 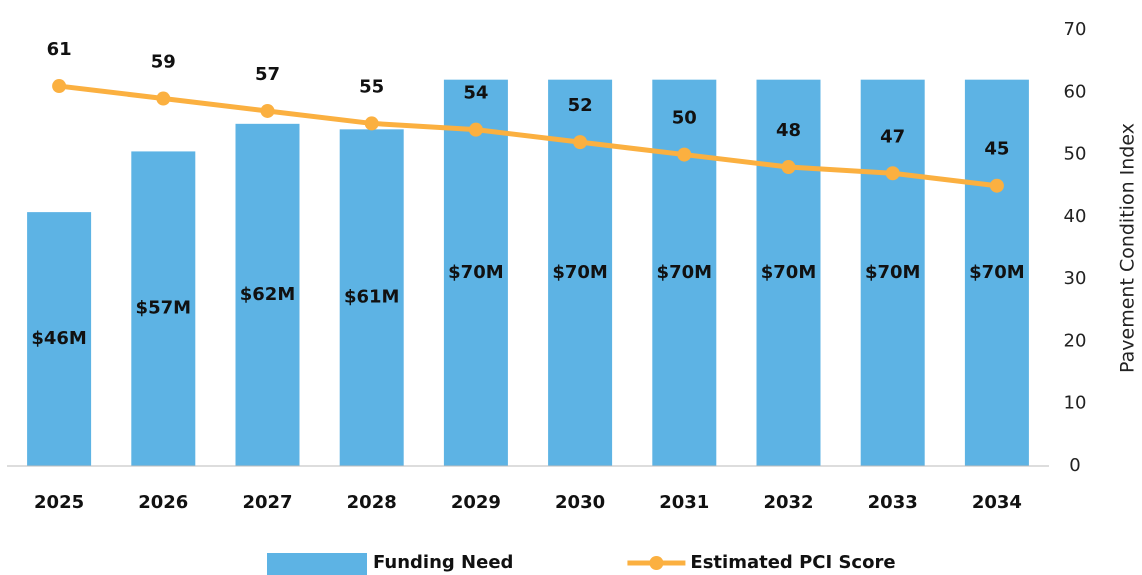 I want to click on line-label: 45, so click(x=996, y=149).